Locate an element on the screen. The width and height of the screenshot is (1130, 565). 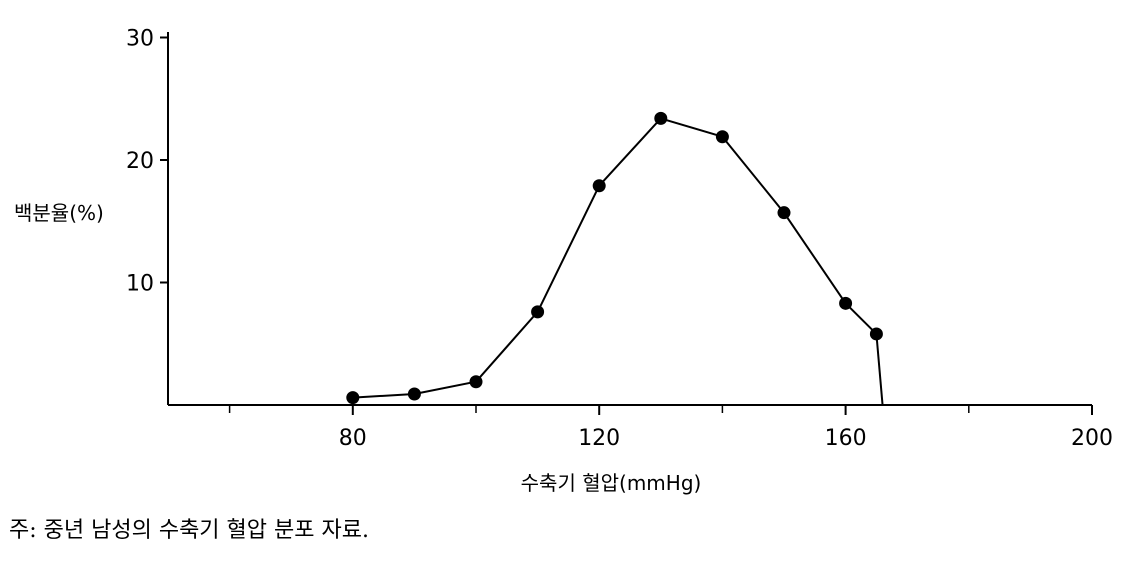
x-tick-label: 80 is located at coordinates (353, 438).